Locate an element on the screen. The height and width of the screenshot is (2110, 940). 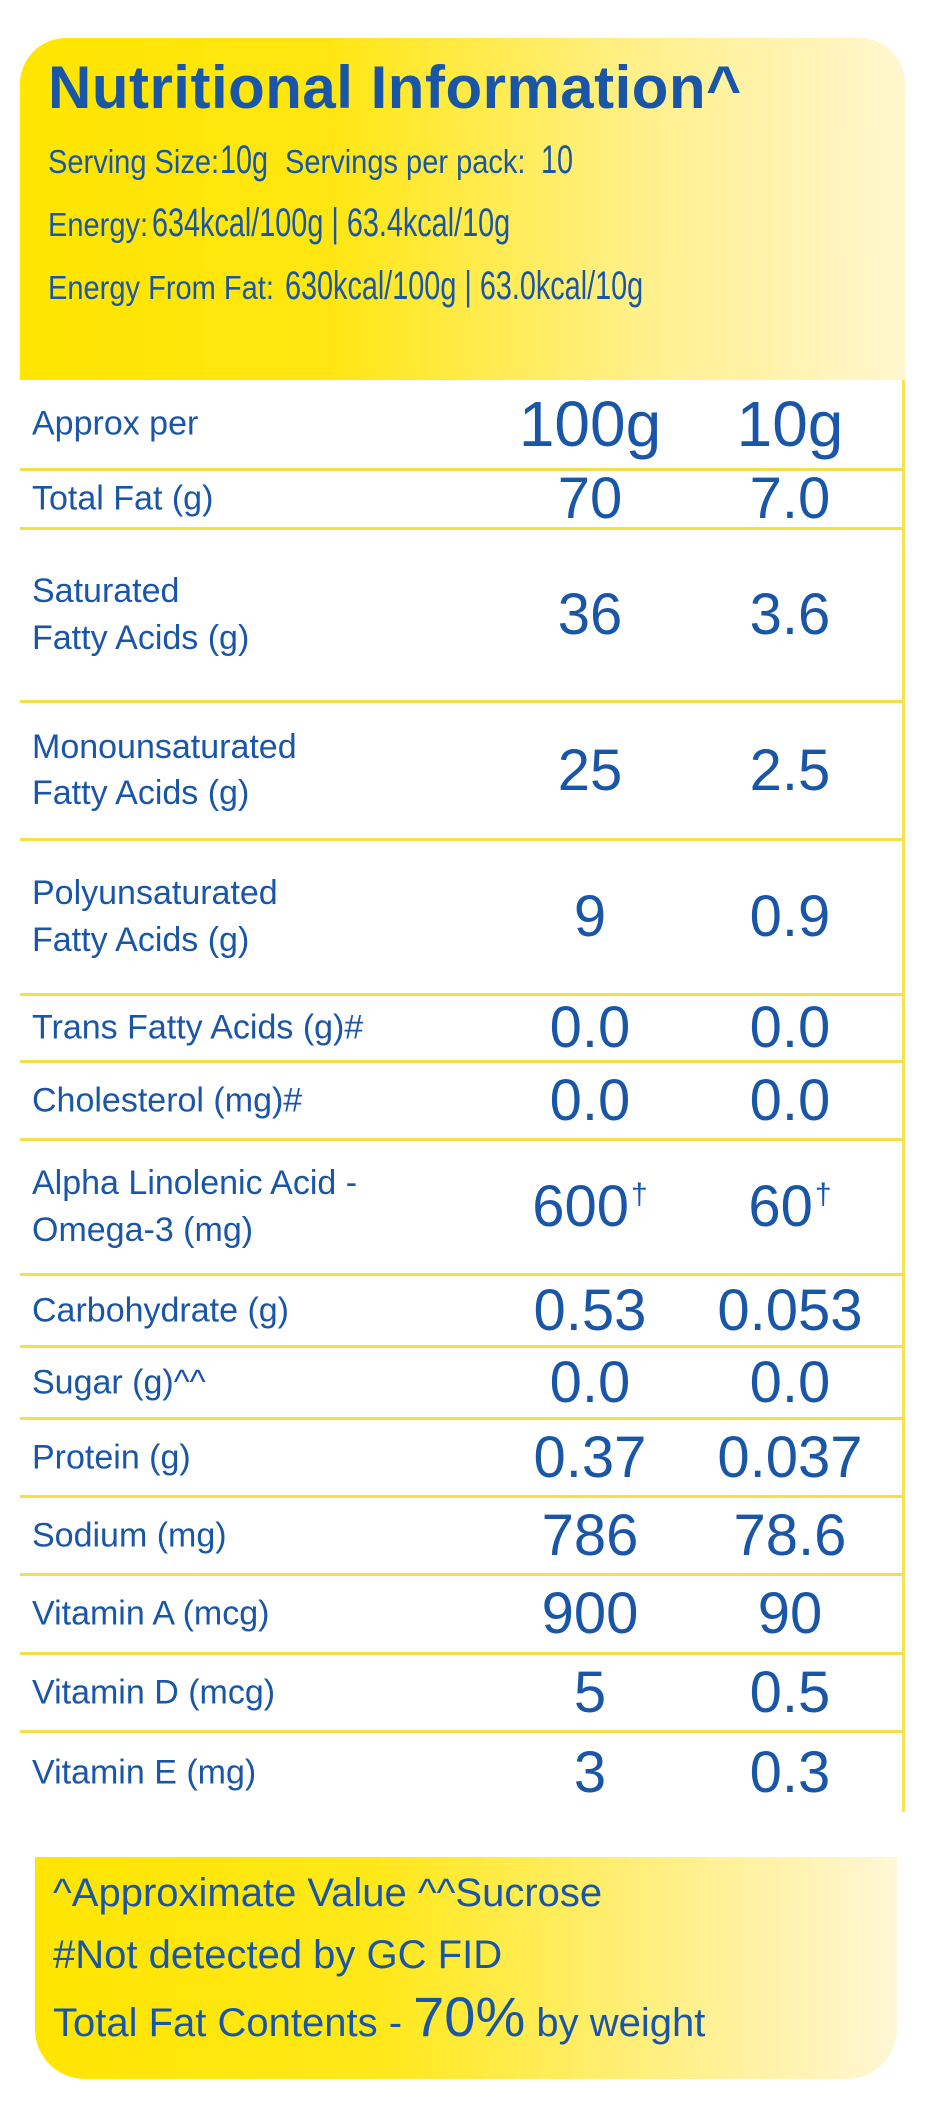
servings-per-pack-label: Servings per pack: is located at coordinates (405, 161).